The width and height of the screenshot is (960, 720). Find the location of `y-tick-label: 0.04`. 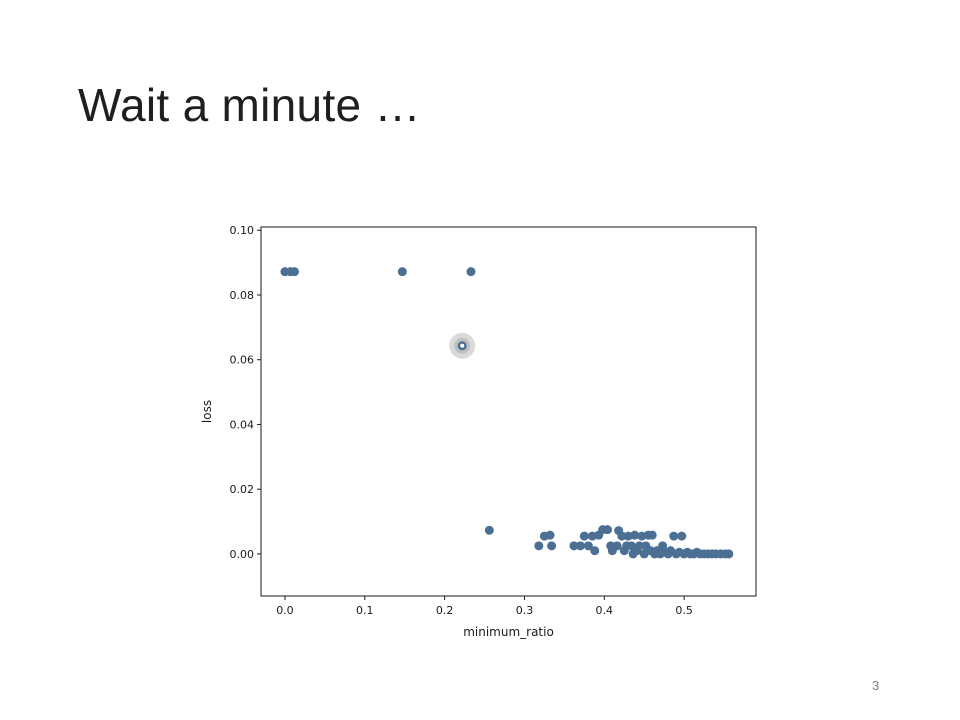

y-tick-label: 0.04 is located at coordinates (242, 424).